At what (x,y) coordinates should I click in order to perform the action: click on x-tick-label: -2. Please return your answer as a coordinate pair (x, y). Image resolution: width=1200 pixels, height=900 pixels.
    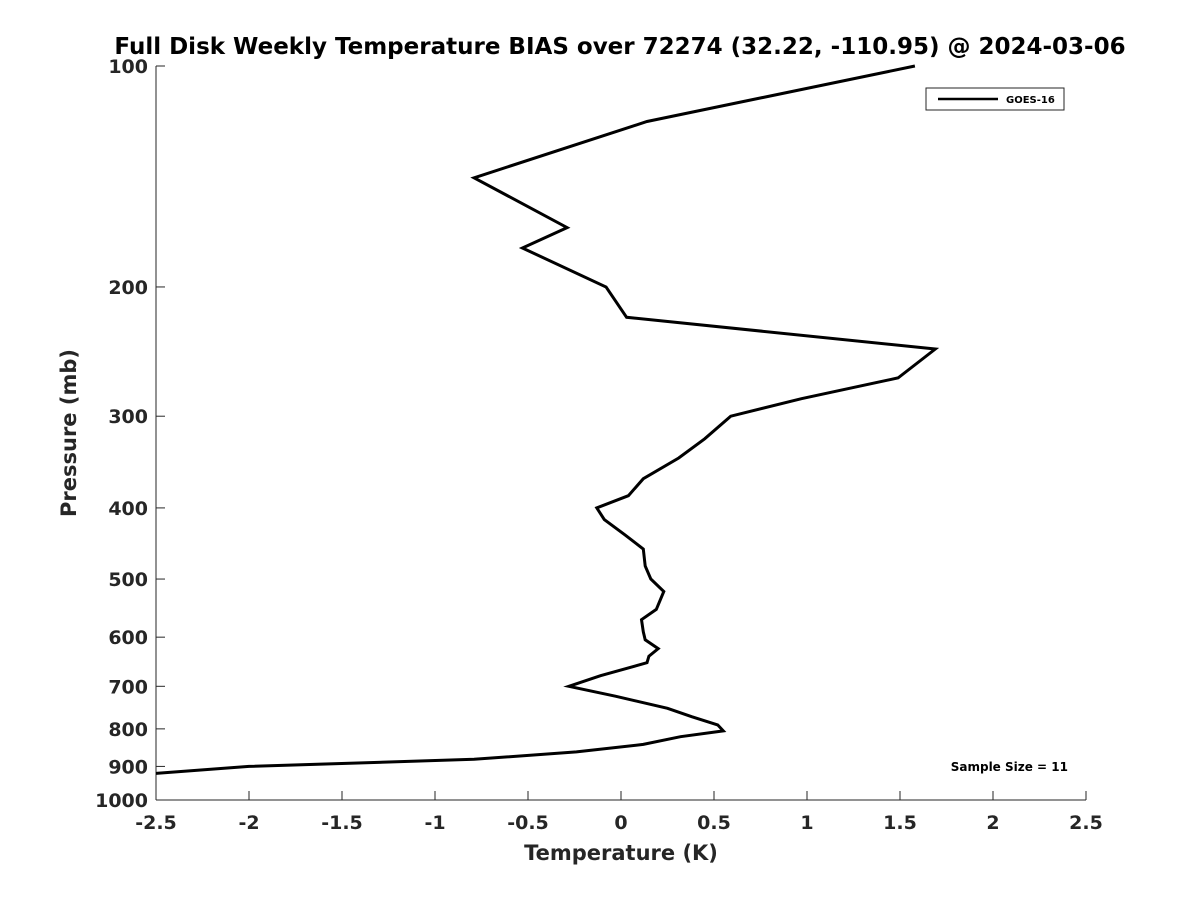
    Looking at the image, I should click on (248, 823).